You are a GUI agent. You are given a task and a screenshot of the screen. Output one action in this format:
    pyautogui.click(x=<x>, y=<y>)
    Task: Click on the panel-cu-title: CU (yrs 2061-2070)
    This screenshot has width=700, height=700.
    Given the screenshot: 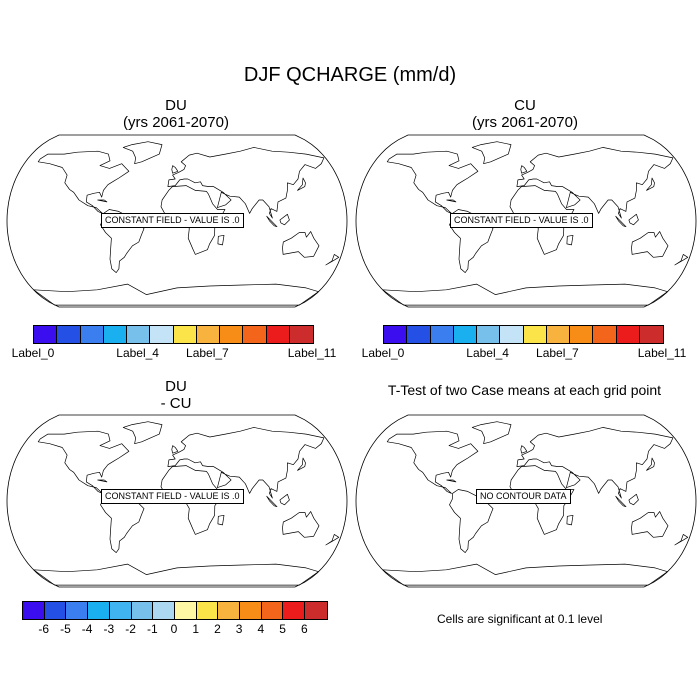 What is the action you would take?
    pyautogui.click(x=525, y=114)
    